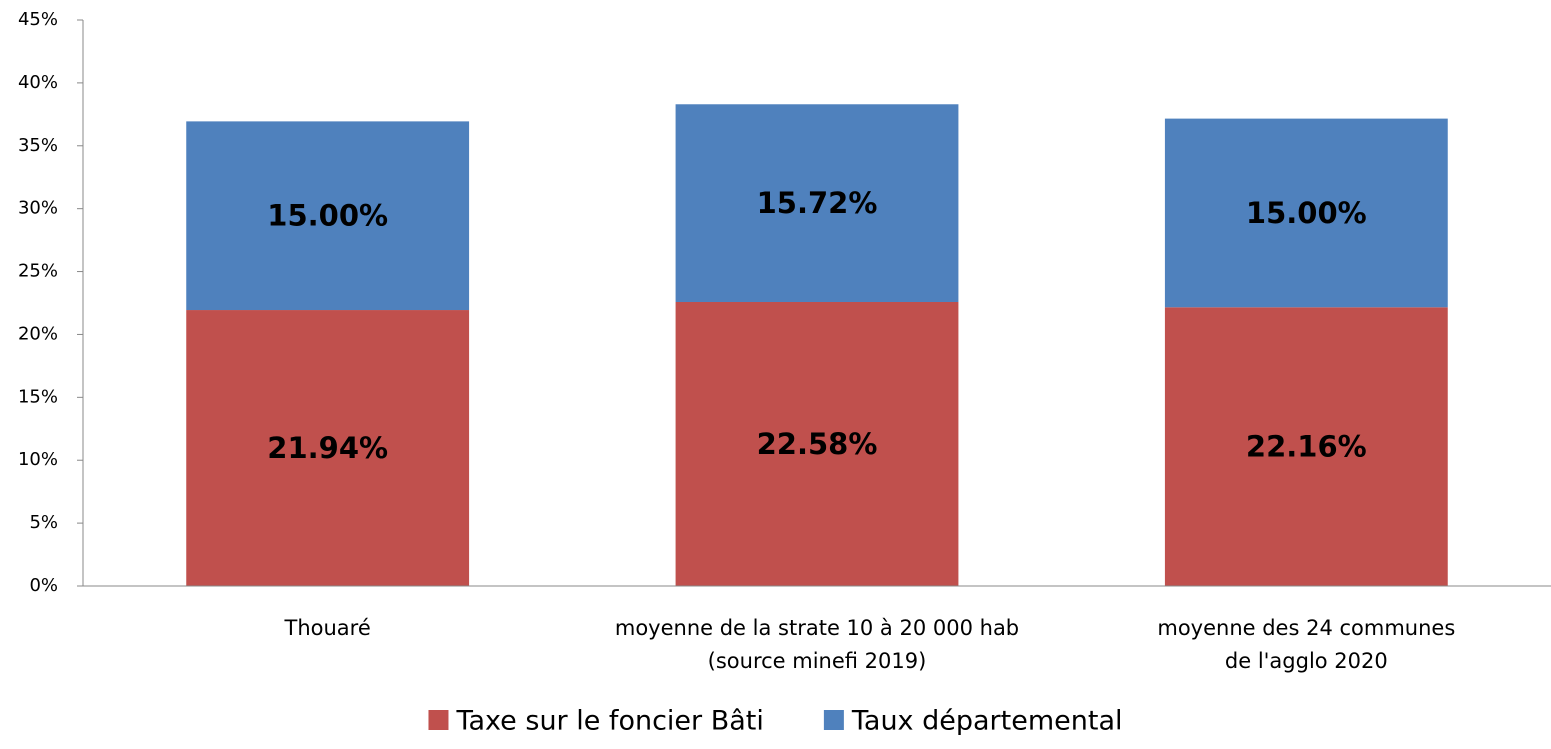 Image resolution: width=1551 pixels, height=749 pixels. What do you see at coordinates (38, 19) in the screenshot?
I see `y-tick-label: 45%` at bounding box center [38, 19].